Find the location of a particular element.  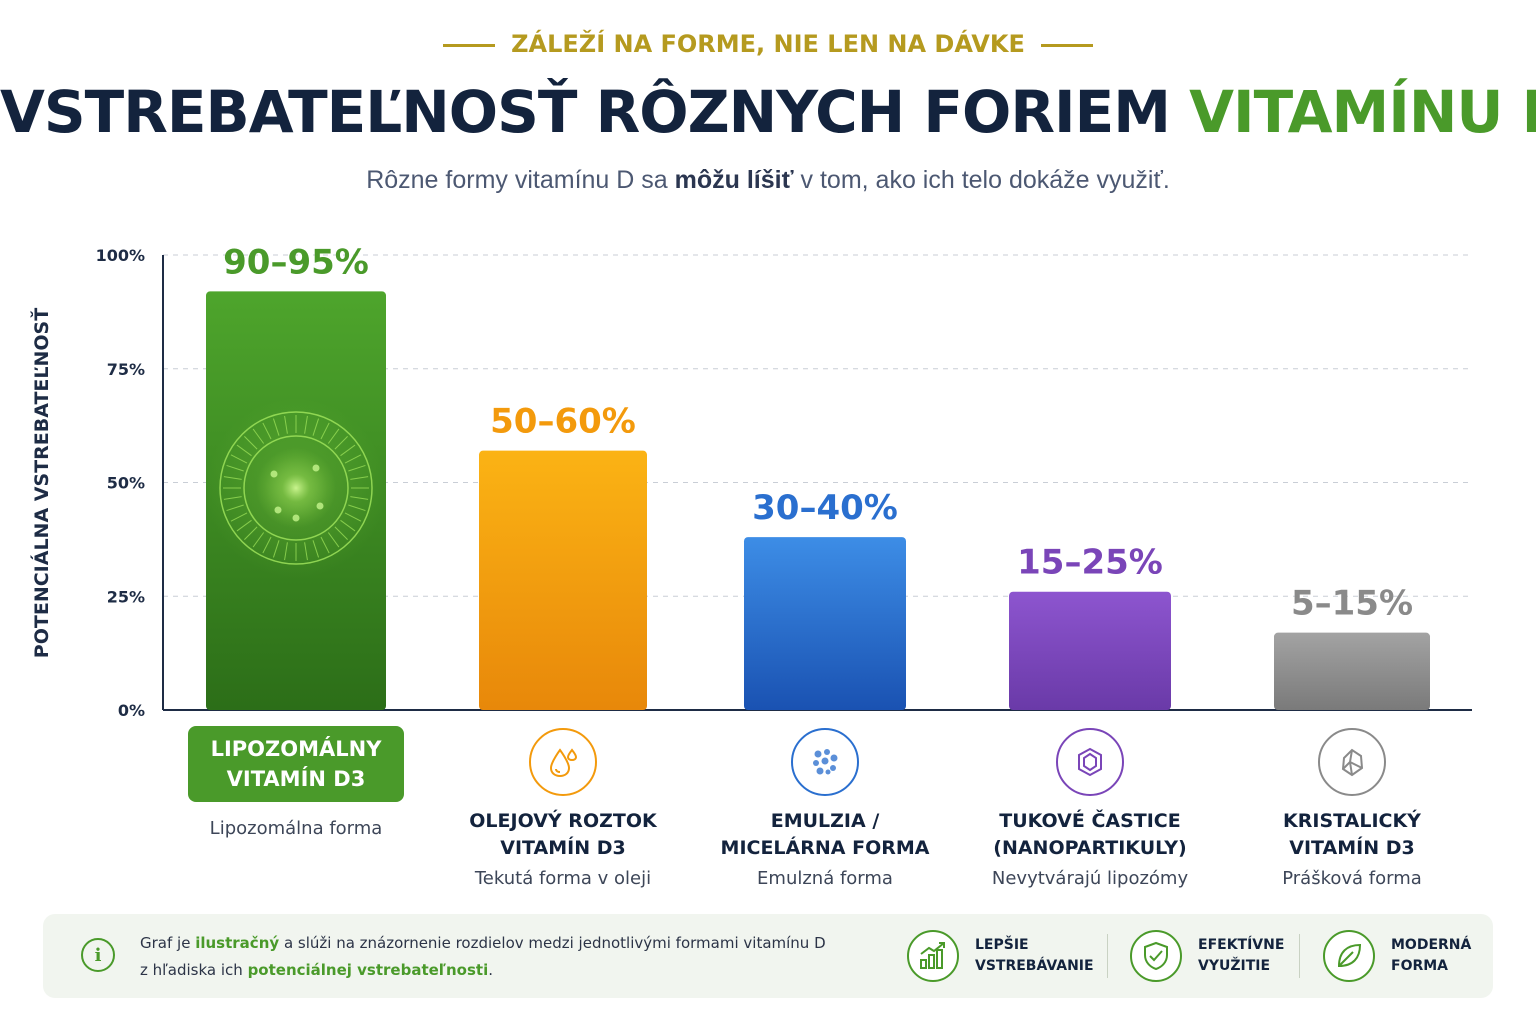

category-name: KRISTALICKÝ VITAMÍN D3 is located at coordinates (1352, 835).